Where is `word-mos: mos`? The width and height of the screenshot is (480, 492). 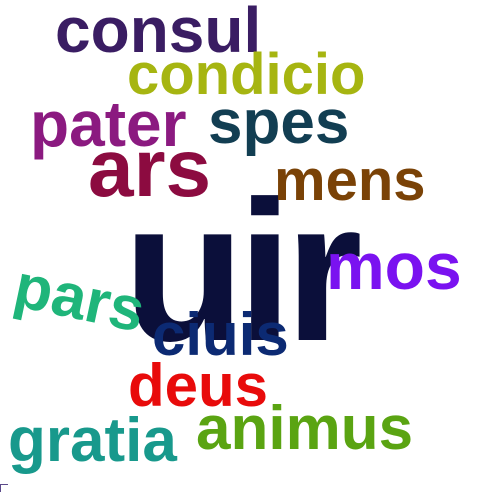
word-mos: mos is located at coordinates (394, 266).